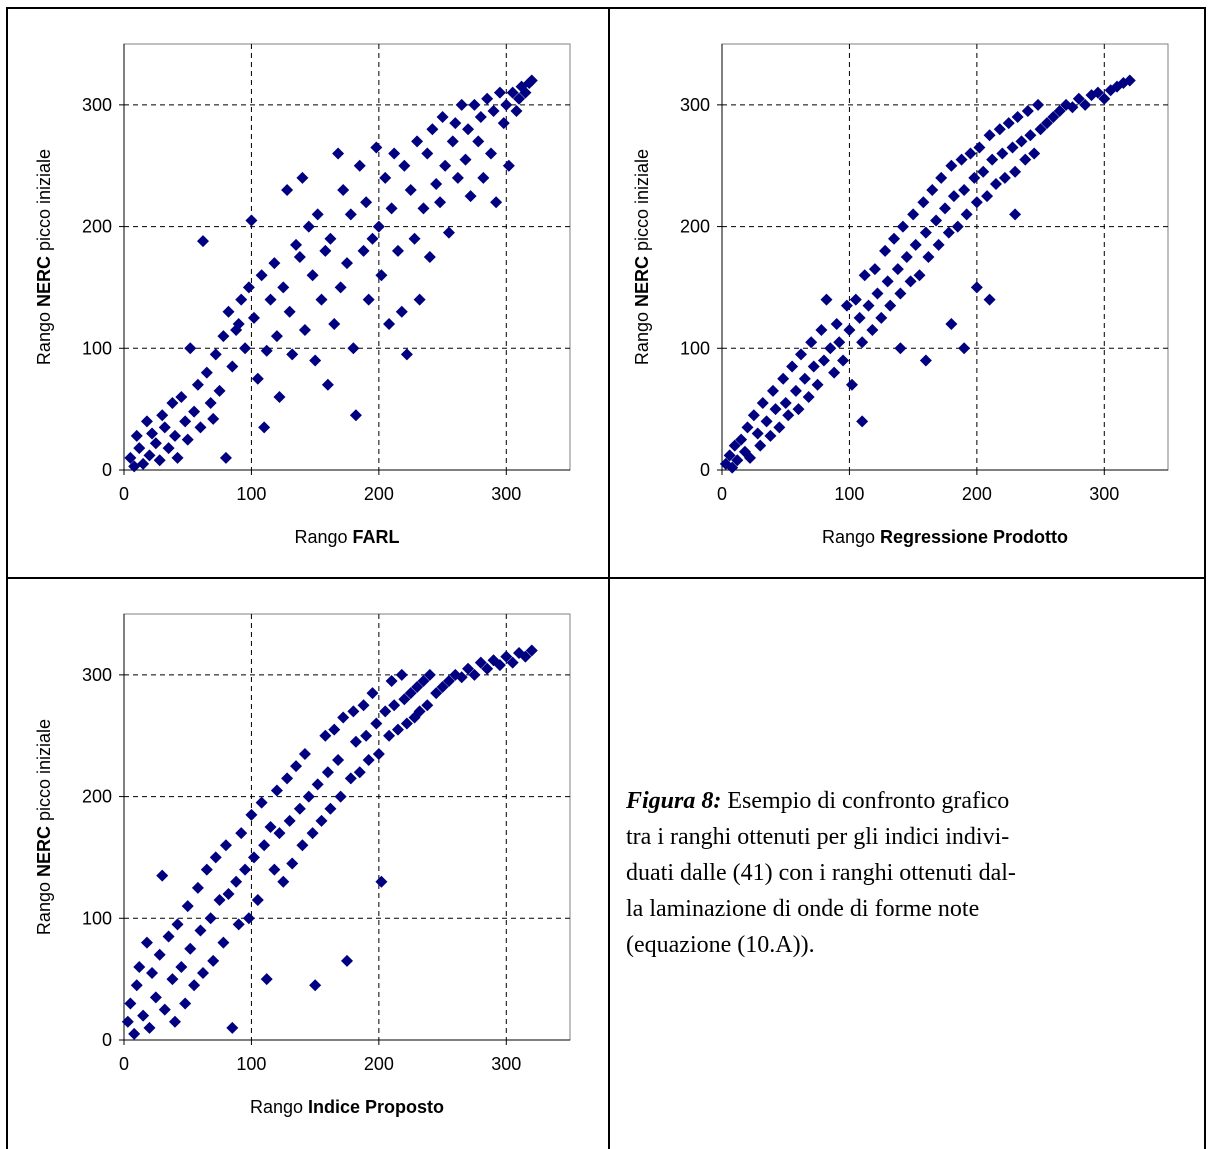 Image resolution: width=1210 pixels, height=1149 pixels. What do you see at coordinates (97, 675) in the screenshot?
I see `y-tick-label: 300` at bounding box center [97, 675].